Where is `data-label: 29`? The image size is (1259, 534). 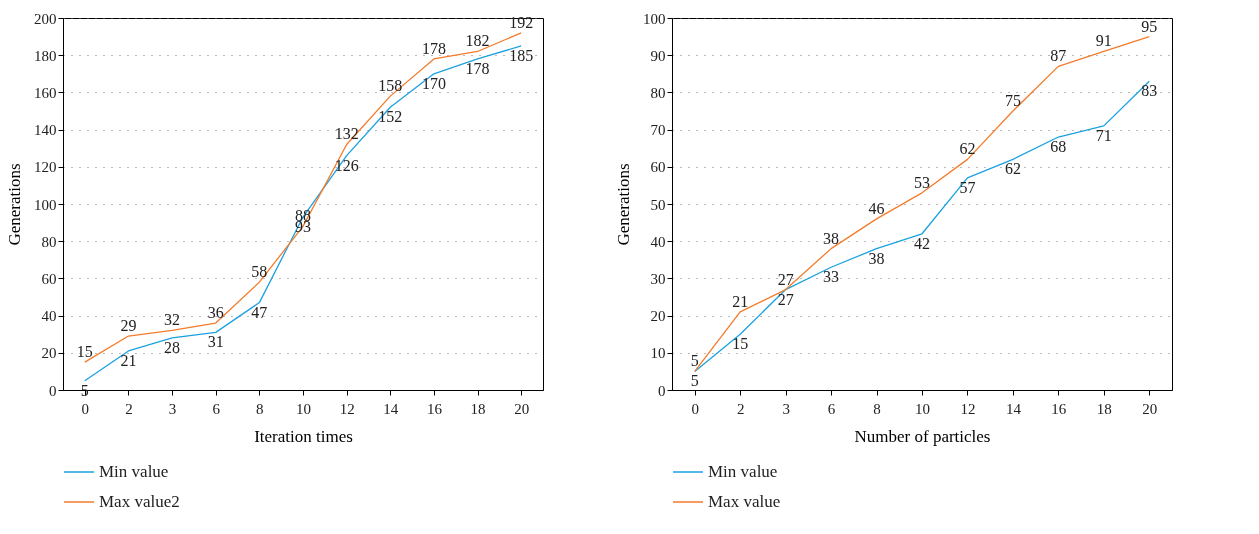
data-label: 29 is located at coordinates (128, 326).